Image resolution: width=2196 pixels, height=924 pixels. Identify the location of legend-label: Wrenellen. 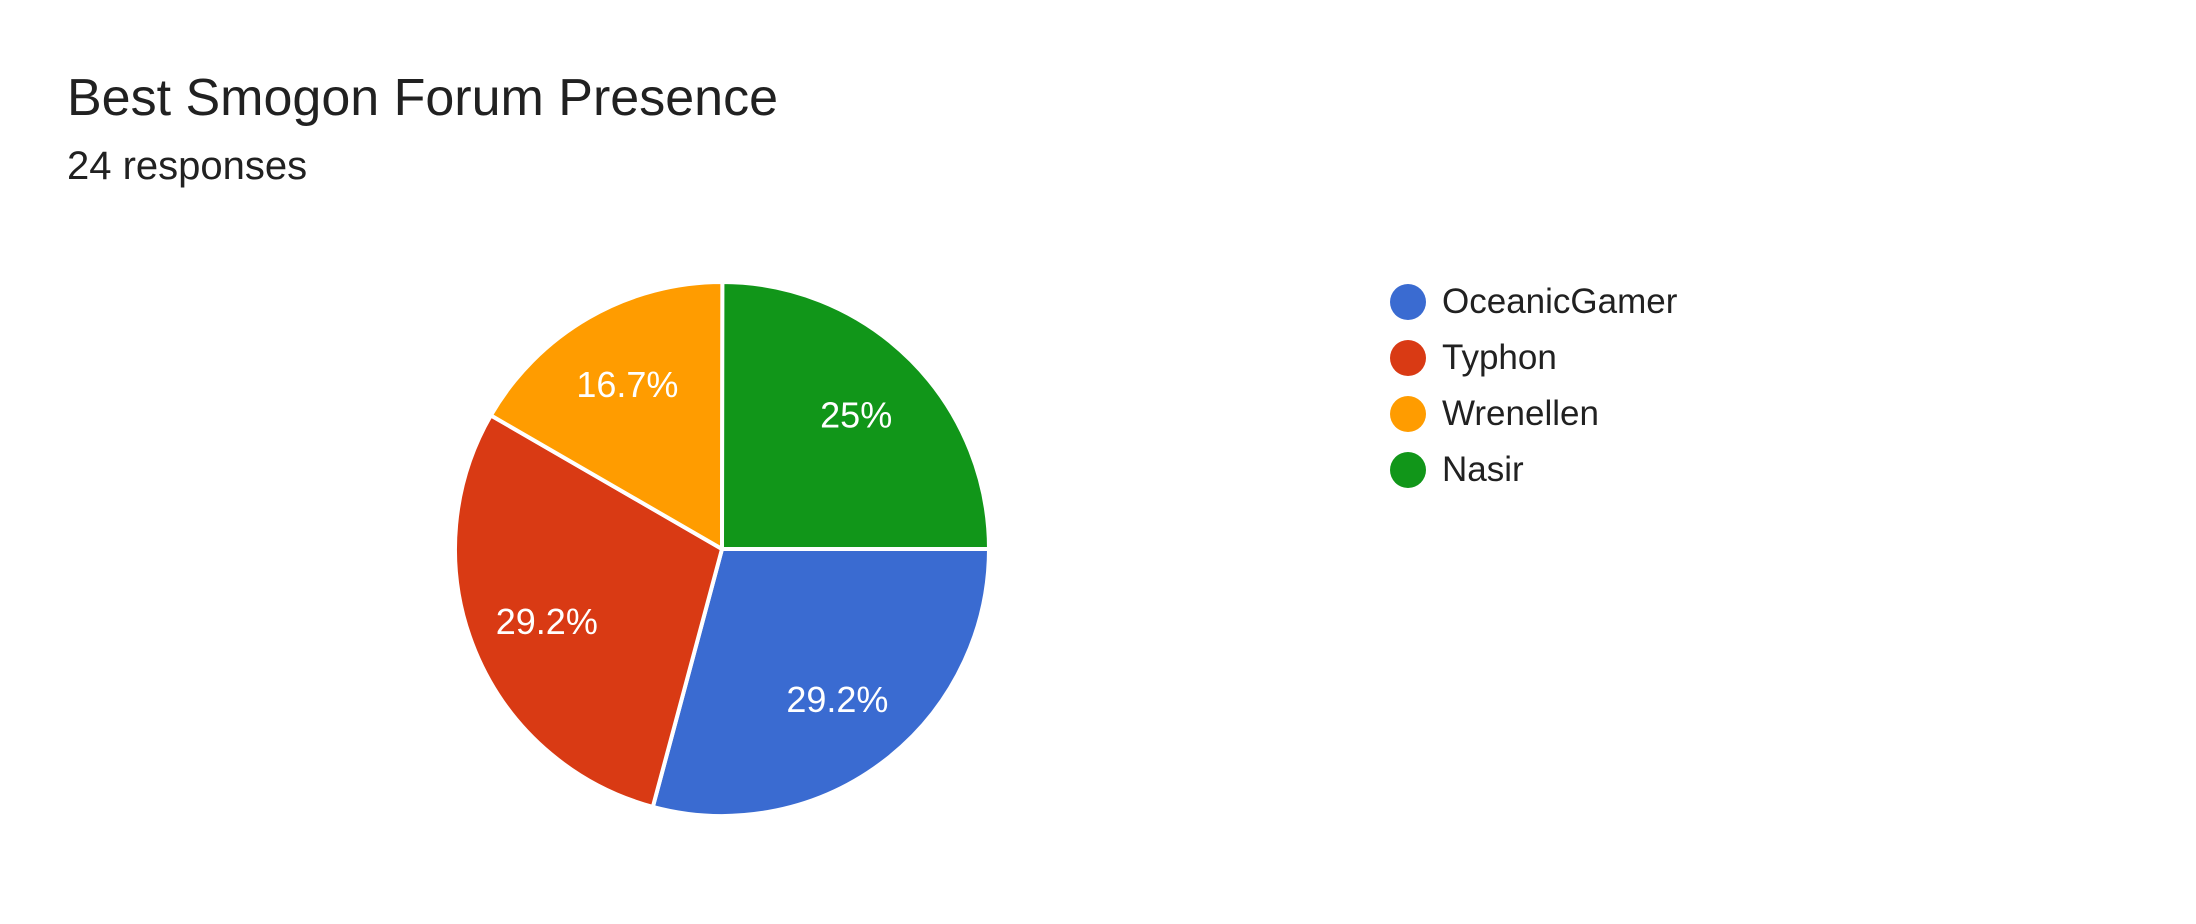
(1520, 413).